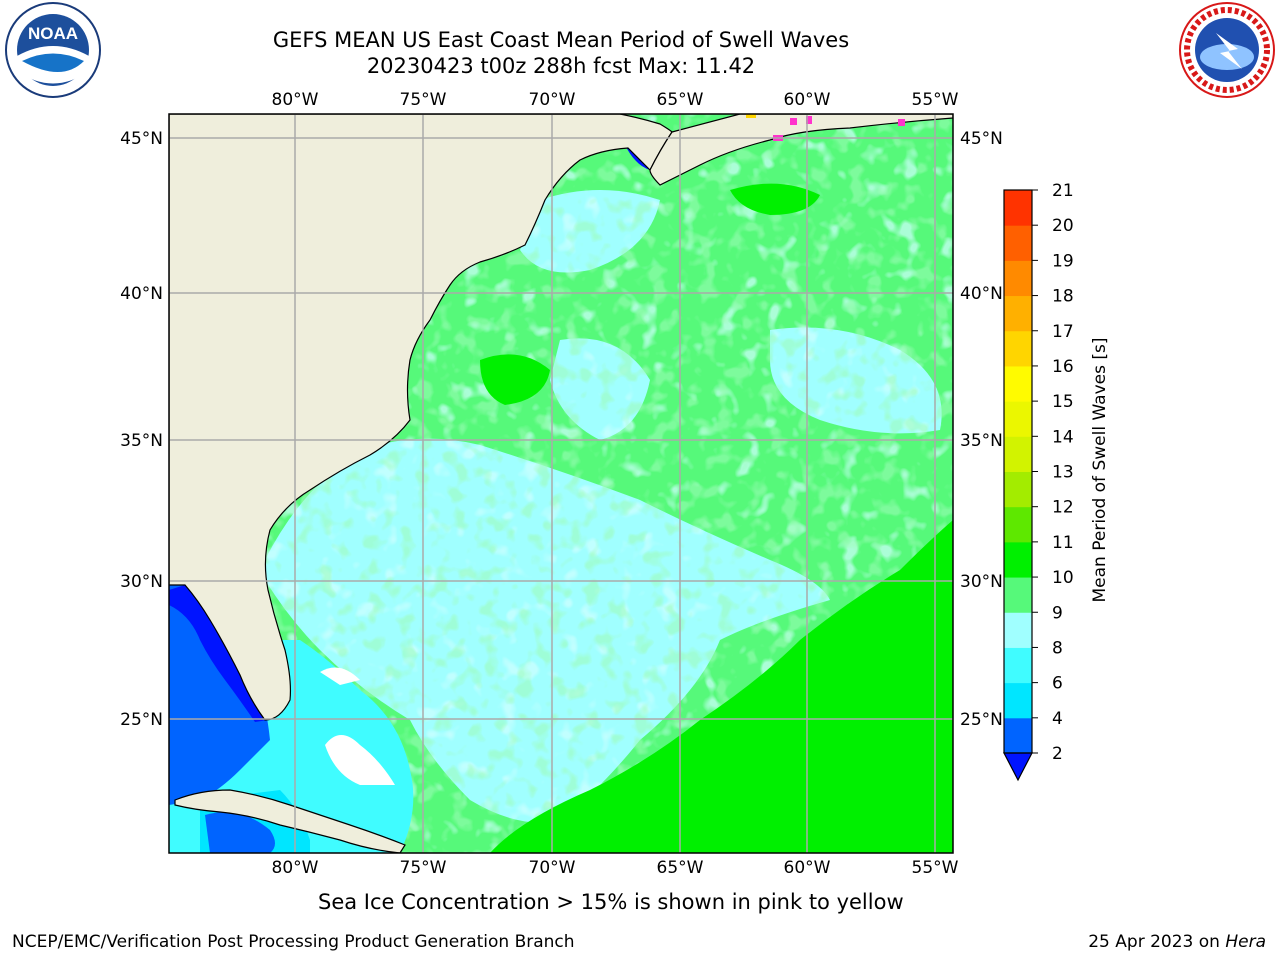 This screenshot has width=1280, height=960. What do you see at coordinates (1057, 648) in the screenshot?
I see `colorbar-tick-label: 8` at bounding box center [1057, 648].